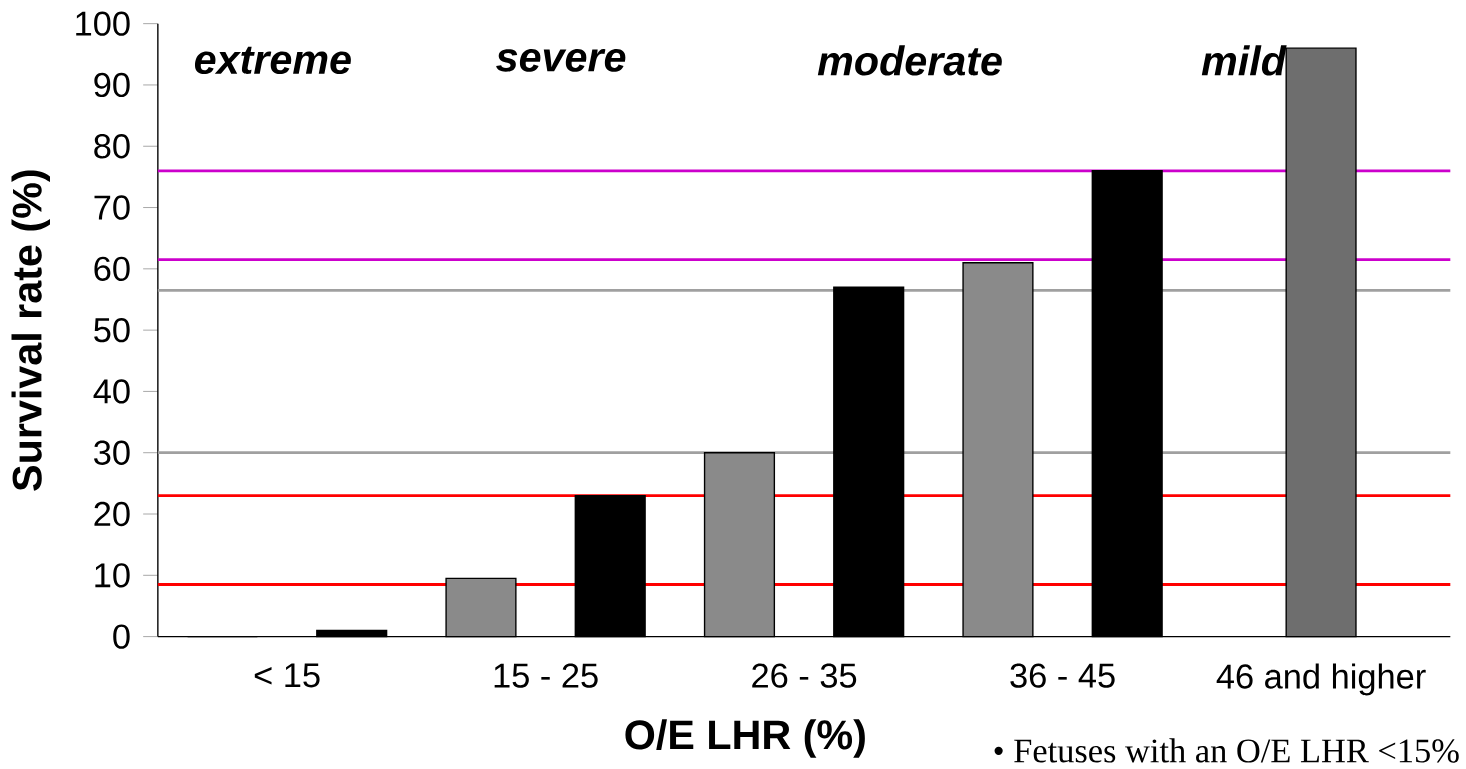  What do you see at coordinates (121, 636) in the screenshot?
I see `y-tick-label: 0` at bounding box center [121, 636].